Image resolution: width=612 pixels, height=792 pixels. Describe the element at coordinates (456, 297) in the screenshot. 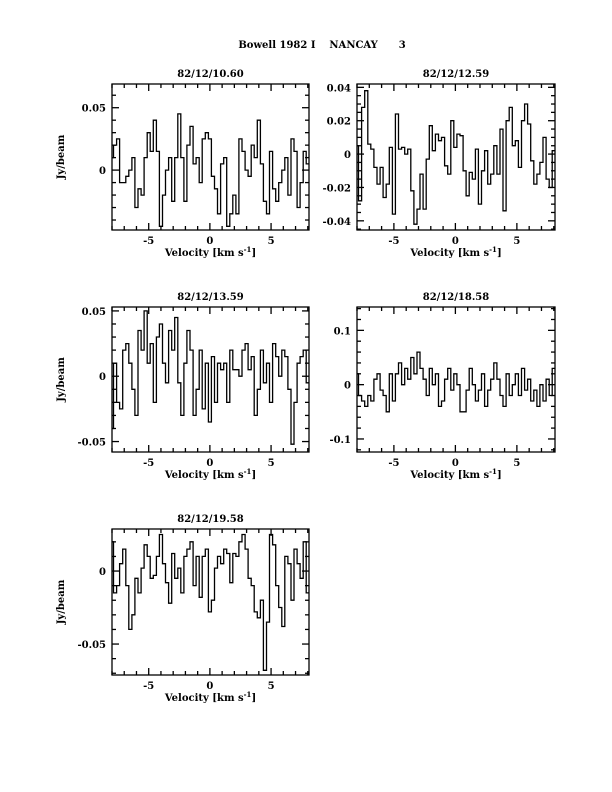

I see `panel-title: 82/12/18.58` at that location.